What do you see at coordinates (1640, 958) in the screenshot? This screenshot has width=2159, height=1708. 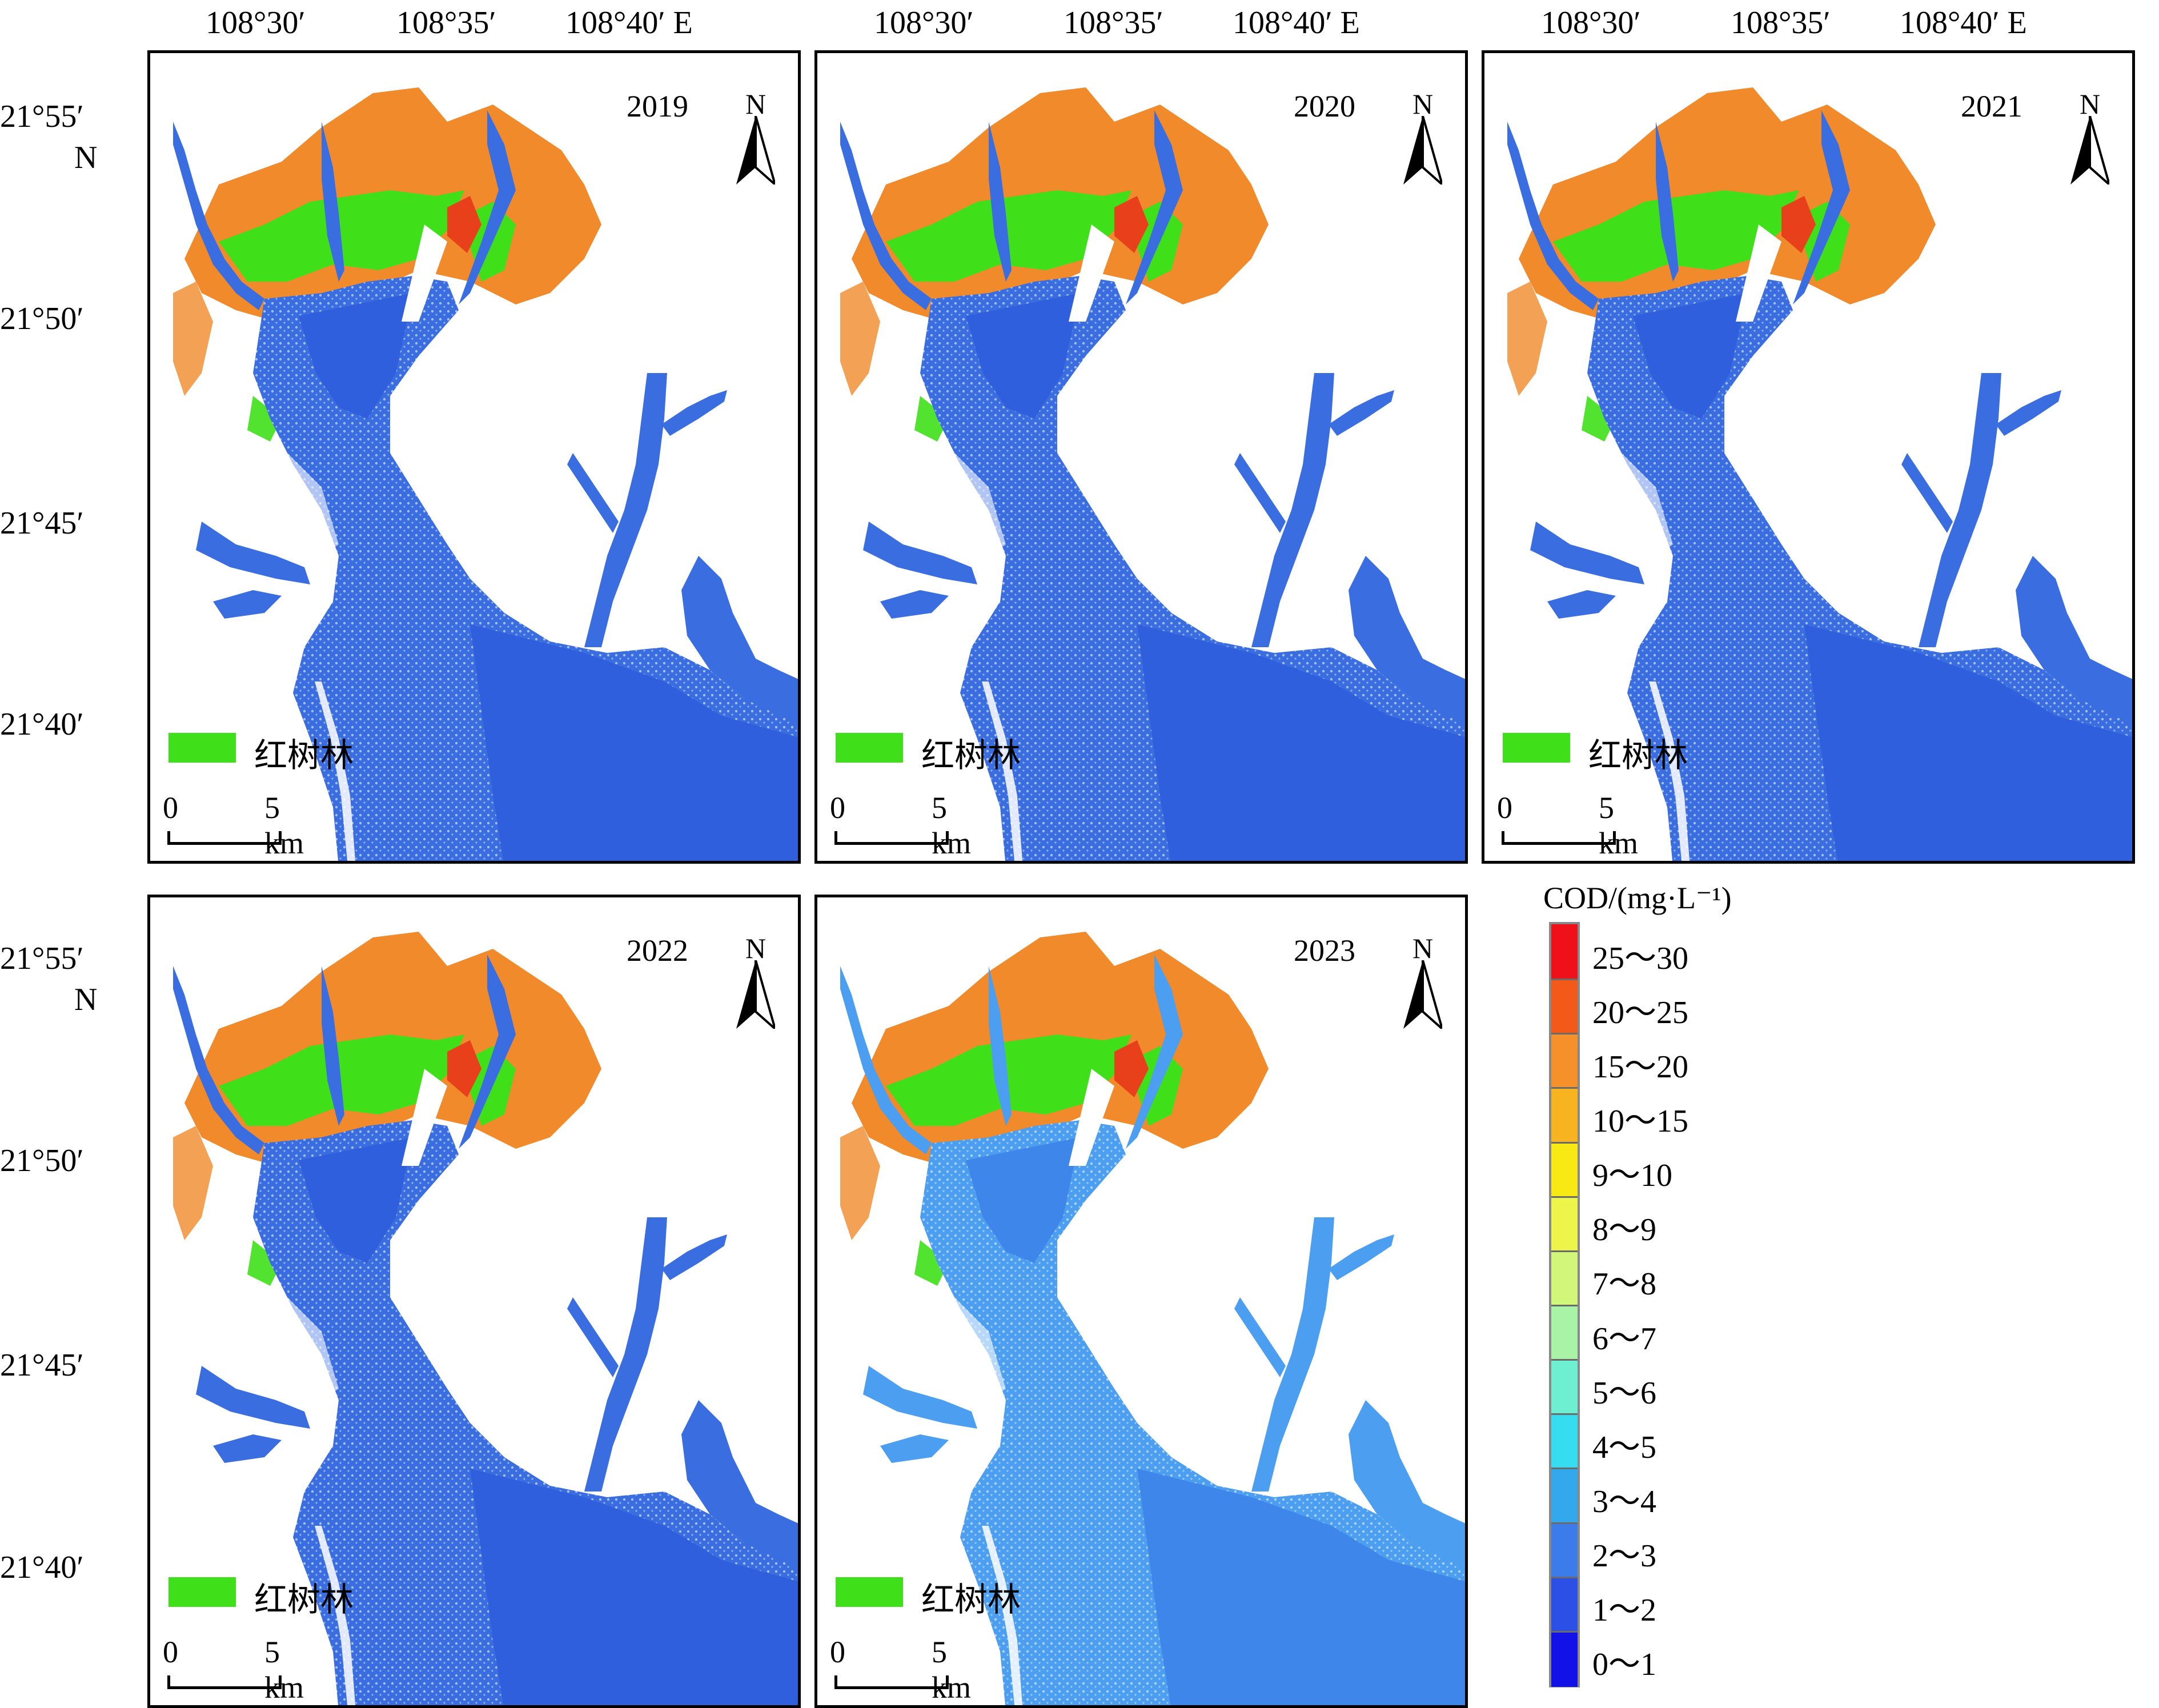 I see `colorbar-class-label: 25～30` at bounding box center [1640, 958].